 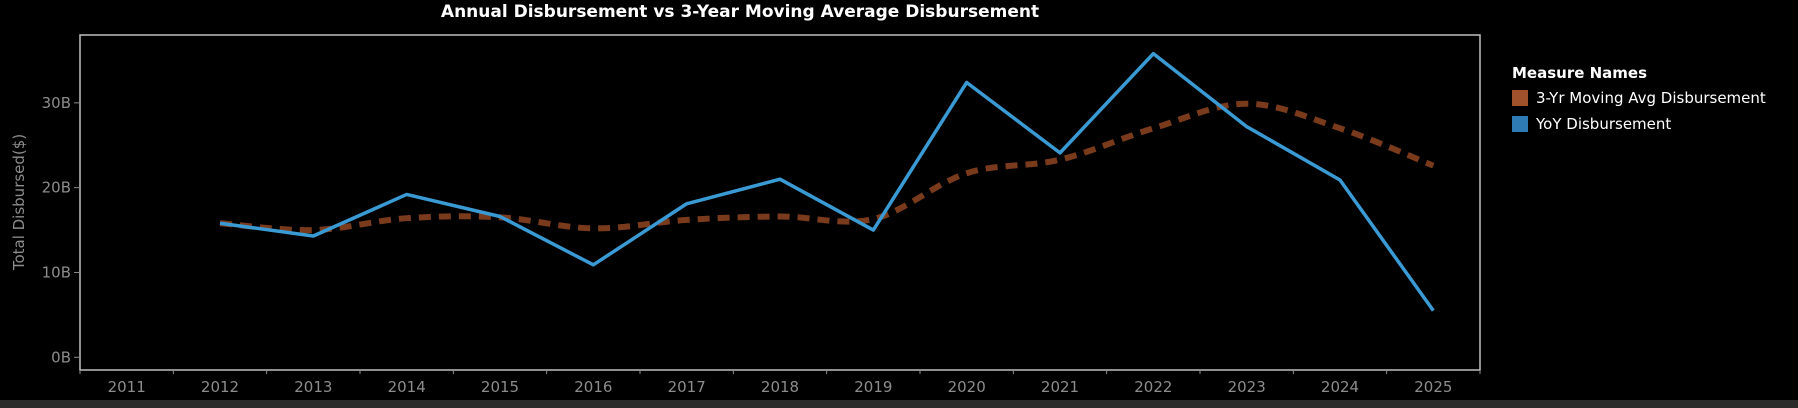 What do you see at coordinates (899, 404) in the screenshot?
I see `bottom-scroll-strip` at bounding box center [899, 404].